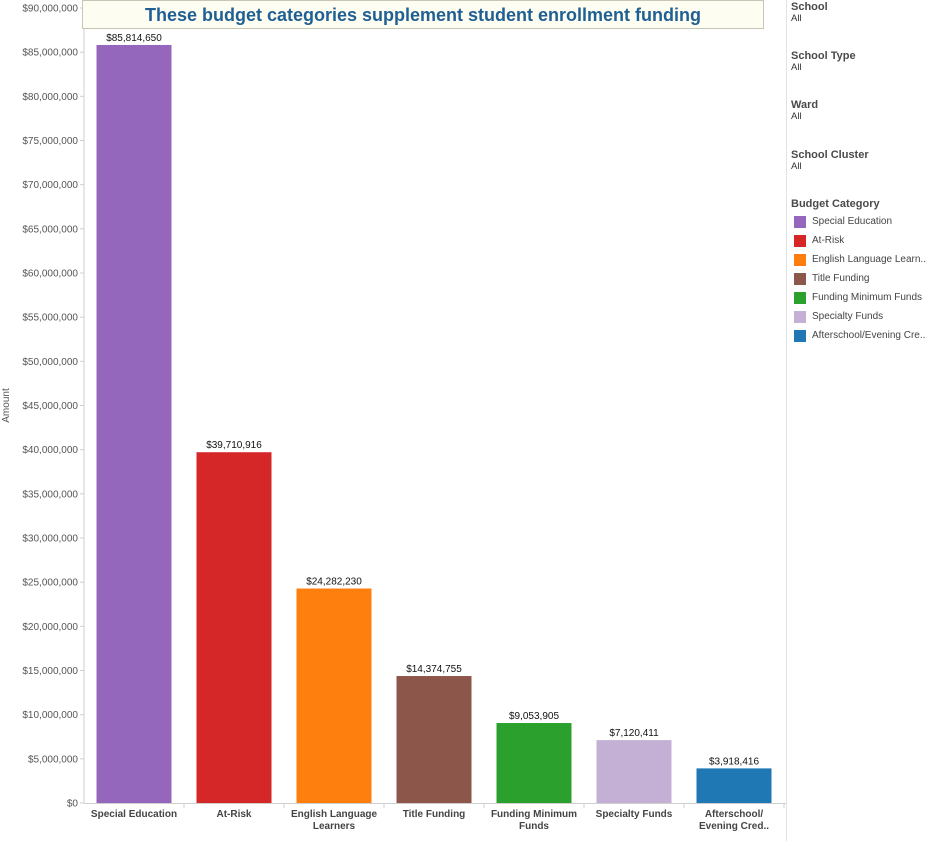 This screenshot has width=943, height=841. Describe the element at coordinates (234, 445) in the screenshot. I see `data-label: $39,710,916` at that location.